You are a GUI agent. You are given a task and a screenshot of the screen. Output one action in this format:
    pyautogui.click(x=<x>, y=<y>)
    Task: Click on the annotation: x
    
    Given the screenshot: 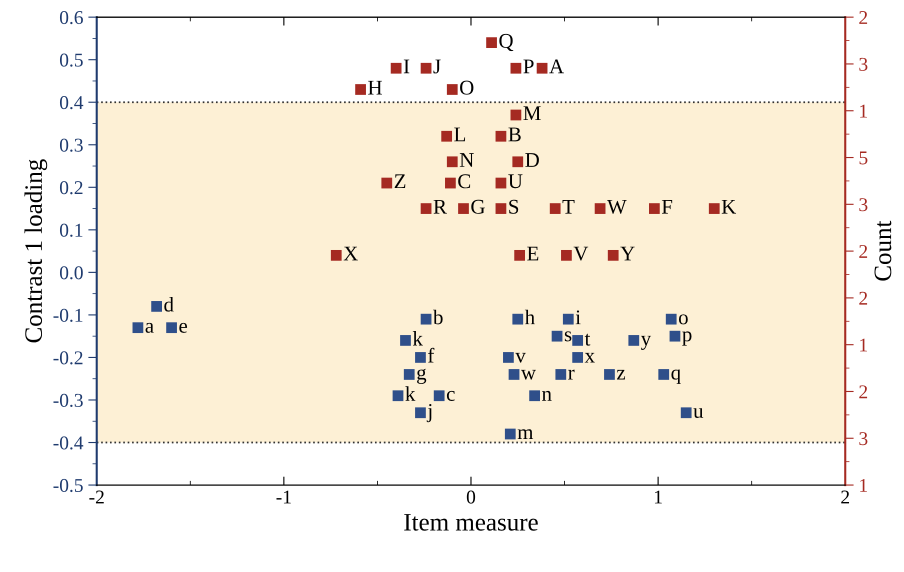 What is the action you would take?
    pyautogui.click(x=589, y=357)
    